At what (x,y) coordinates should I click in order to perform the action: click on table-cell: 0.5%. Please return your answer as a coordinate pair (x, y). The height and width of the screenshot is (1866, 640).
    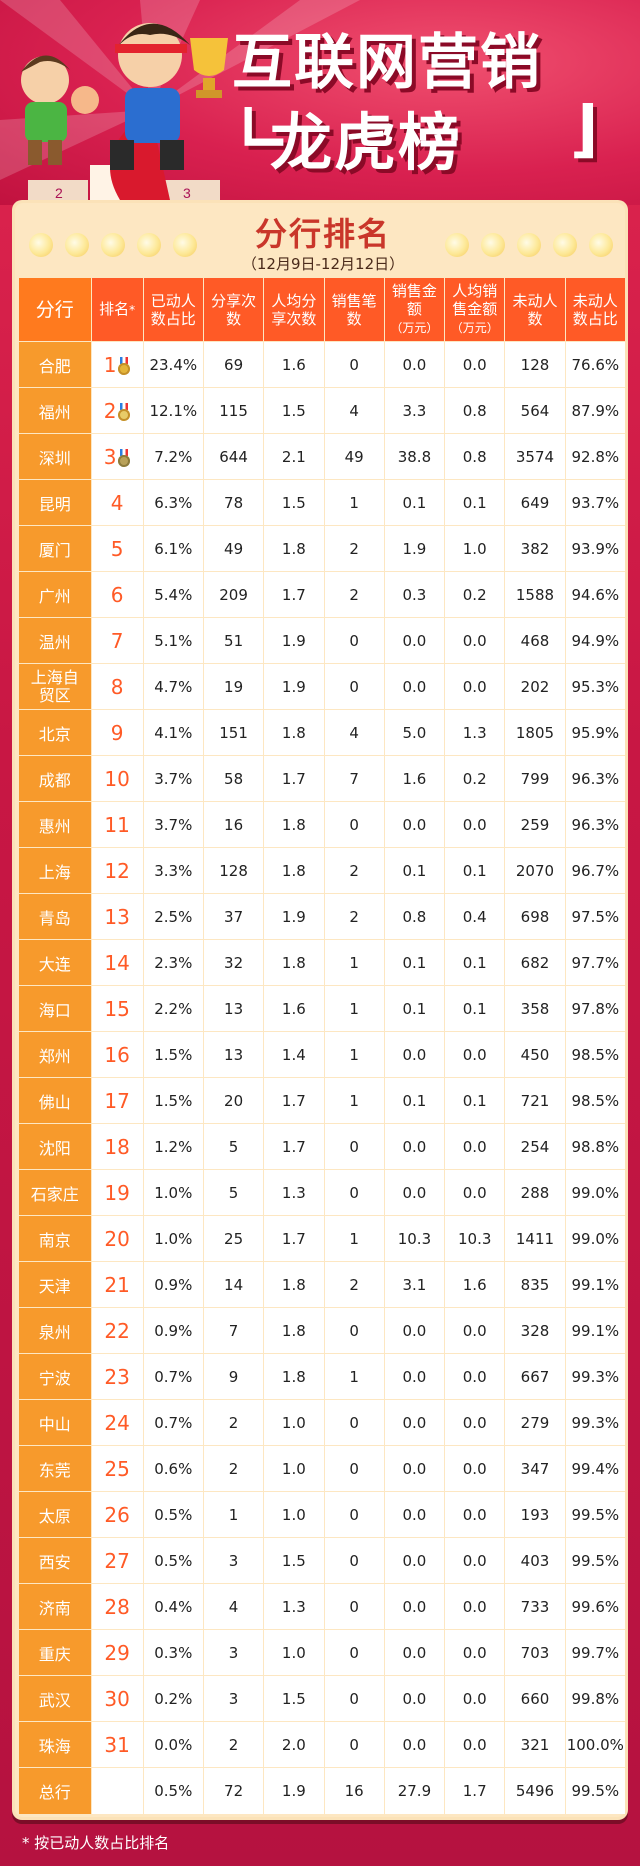
    Looking at the image, I should click on (173, 1514).